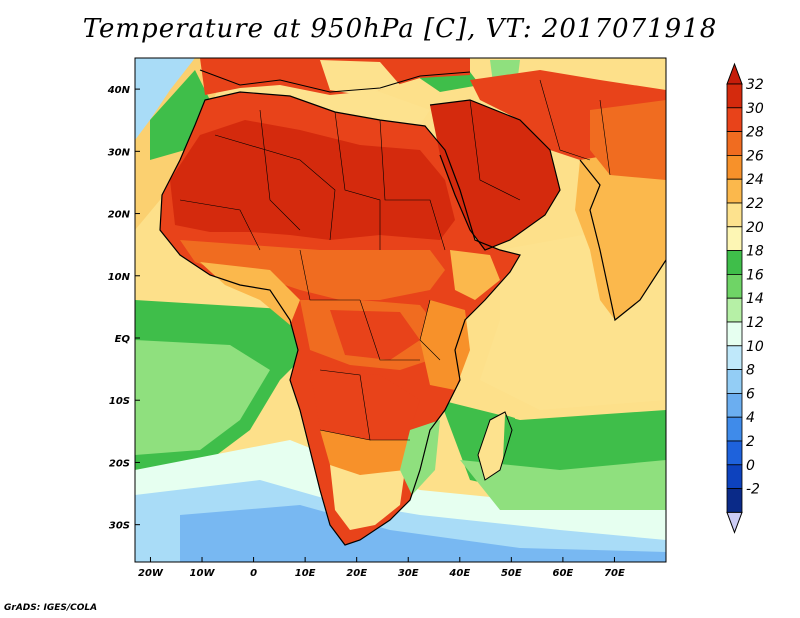  I want to click on colorbar-label: 20, so click(755, 228).